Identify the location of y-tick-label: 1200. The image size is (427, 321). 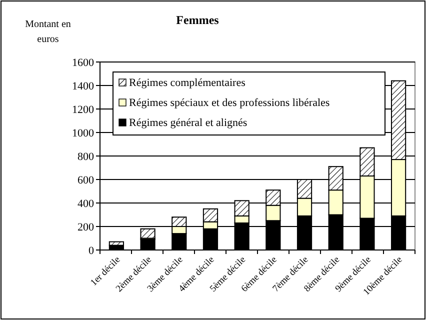
(83, 110).